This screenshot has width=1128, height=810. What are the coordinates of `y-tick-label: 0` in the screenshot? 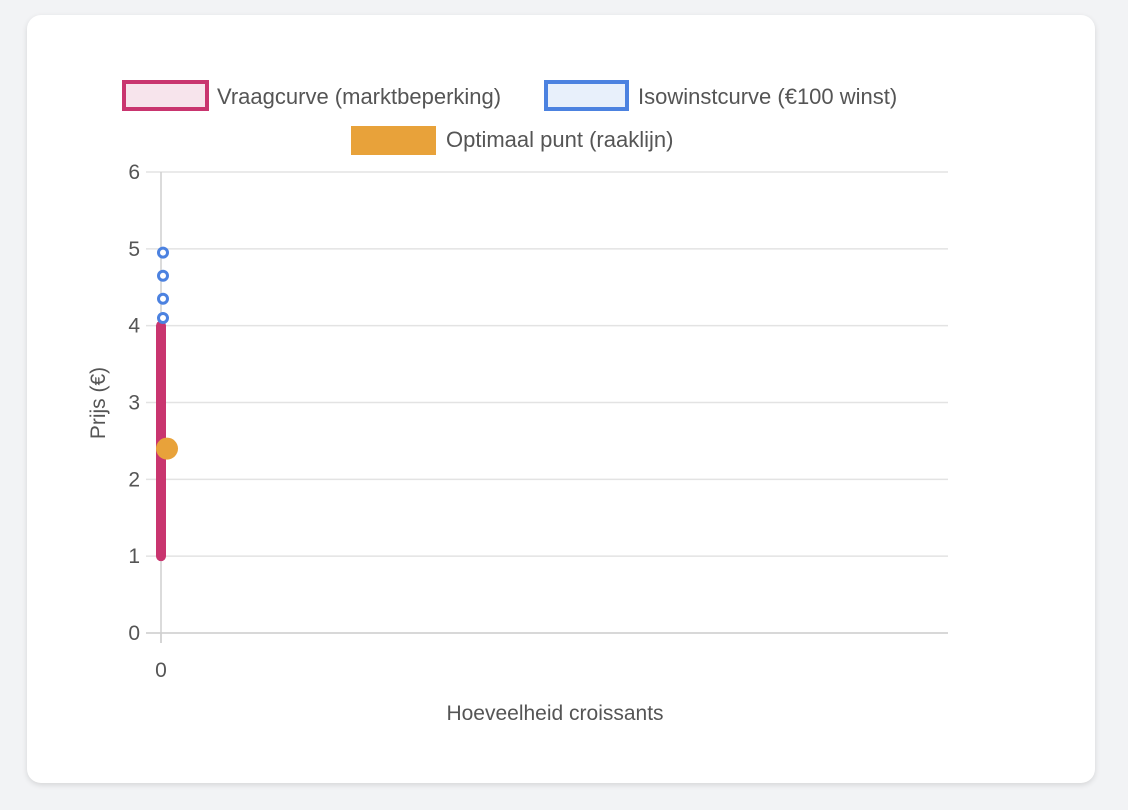 It's located at (134, 633).